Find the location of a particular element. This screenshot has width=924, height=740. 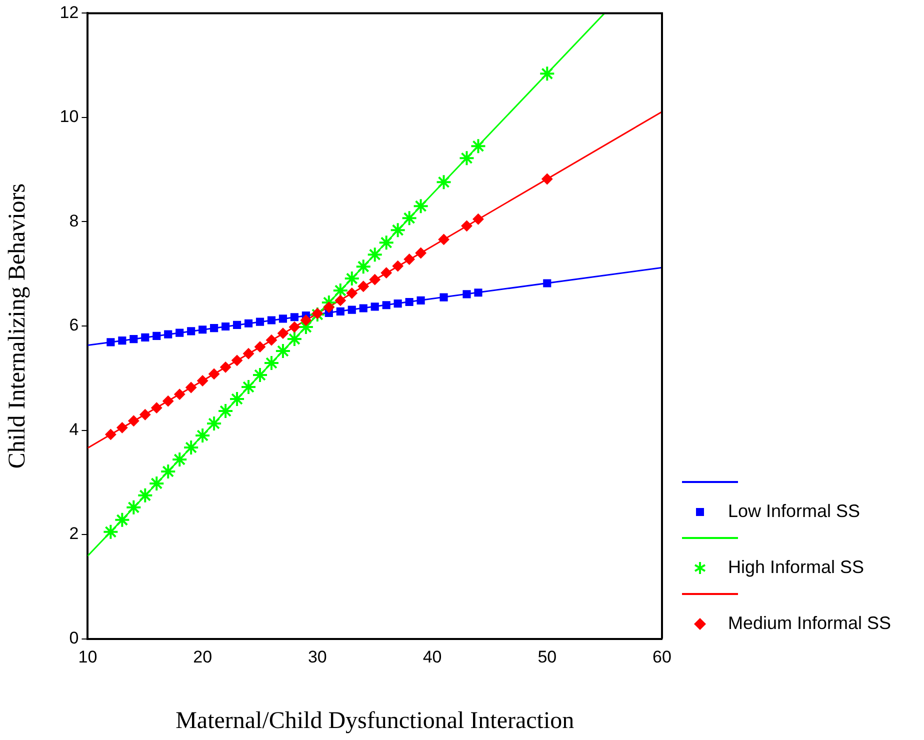

legend-label: Medium Informal SS is located at coordinates (810, 623).